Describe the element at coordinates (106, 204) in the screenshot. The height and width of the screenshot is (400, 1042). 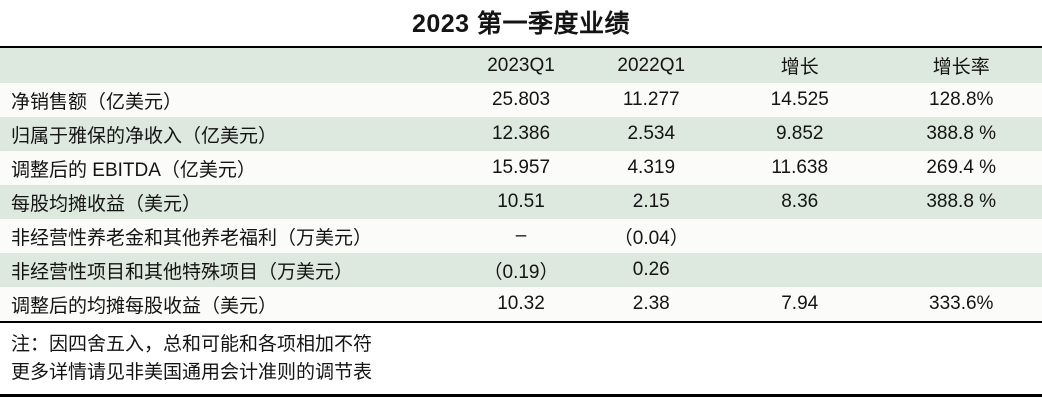
I see `row-label: 每股均摊收益（美元）` at that location.